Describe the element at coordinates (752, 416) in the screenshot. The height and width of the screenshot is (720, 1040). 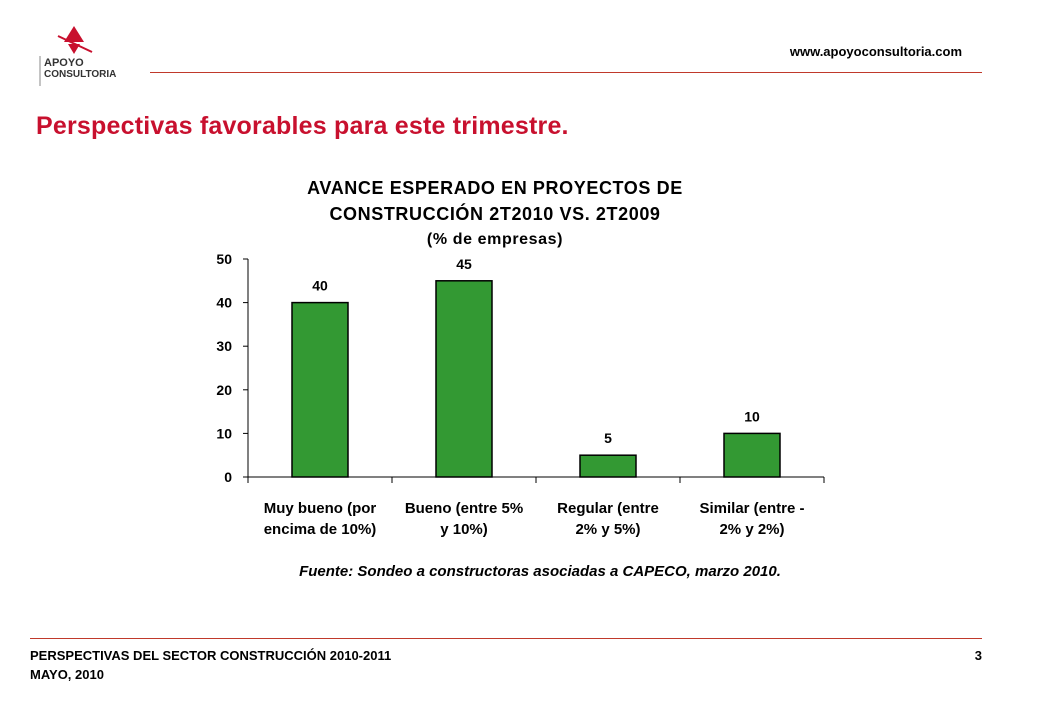
I see `data-label: 10` at that location.